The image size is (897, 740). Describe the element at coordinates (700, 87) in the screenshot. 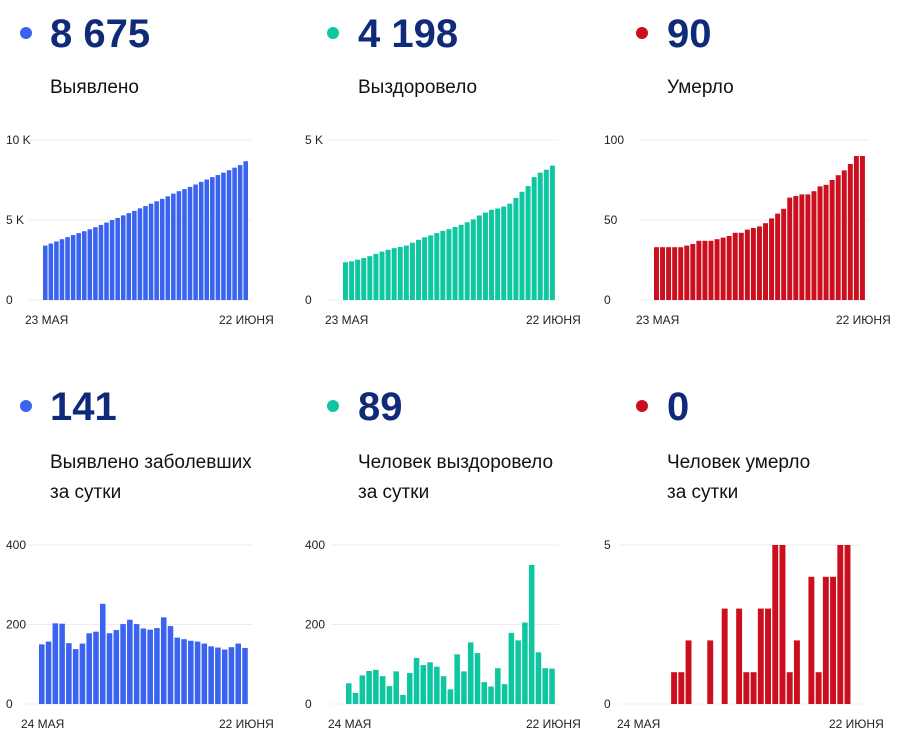

I see `stat-label: Умерло` at that location.